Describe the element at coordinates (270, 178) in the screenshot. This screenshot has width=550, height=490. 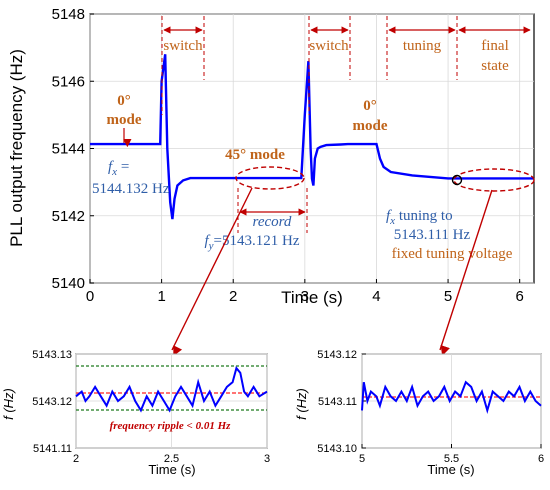
I see `record-ellipse` at that location.